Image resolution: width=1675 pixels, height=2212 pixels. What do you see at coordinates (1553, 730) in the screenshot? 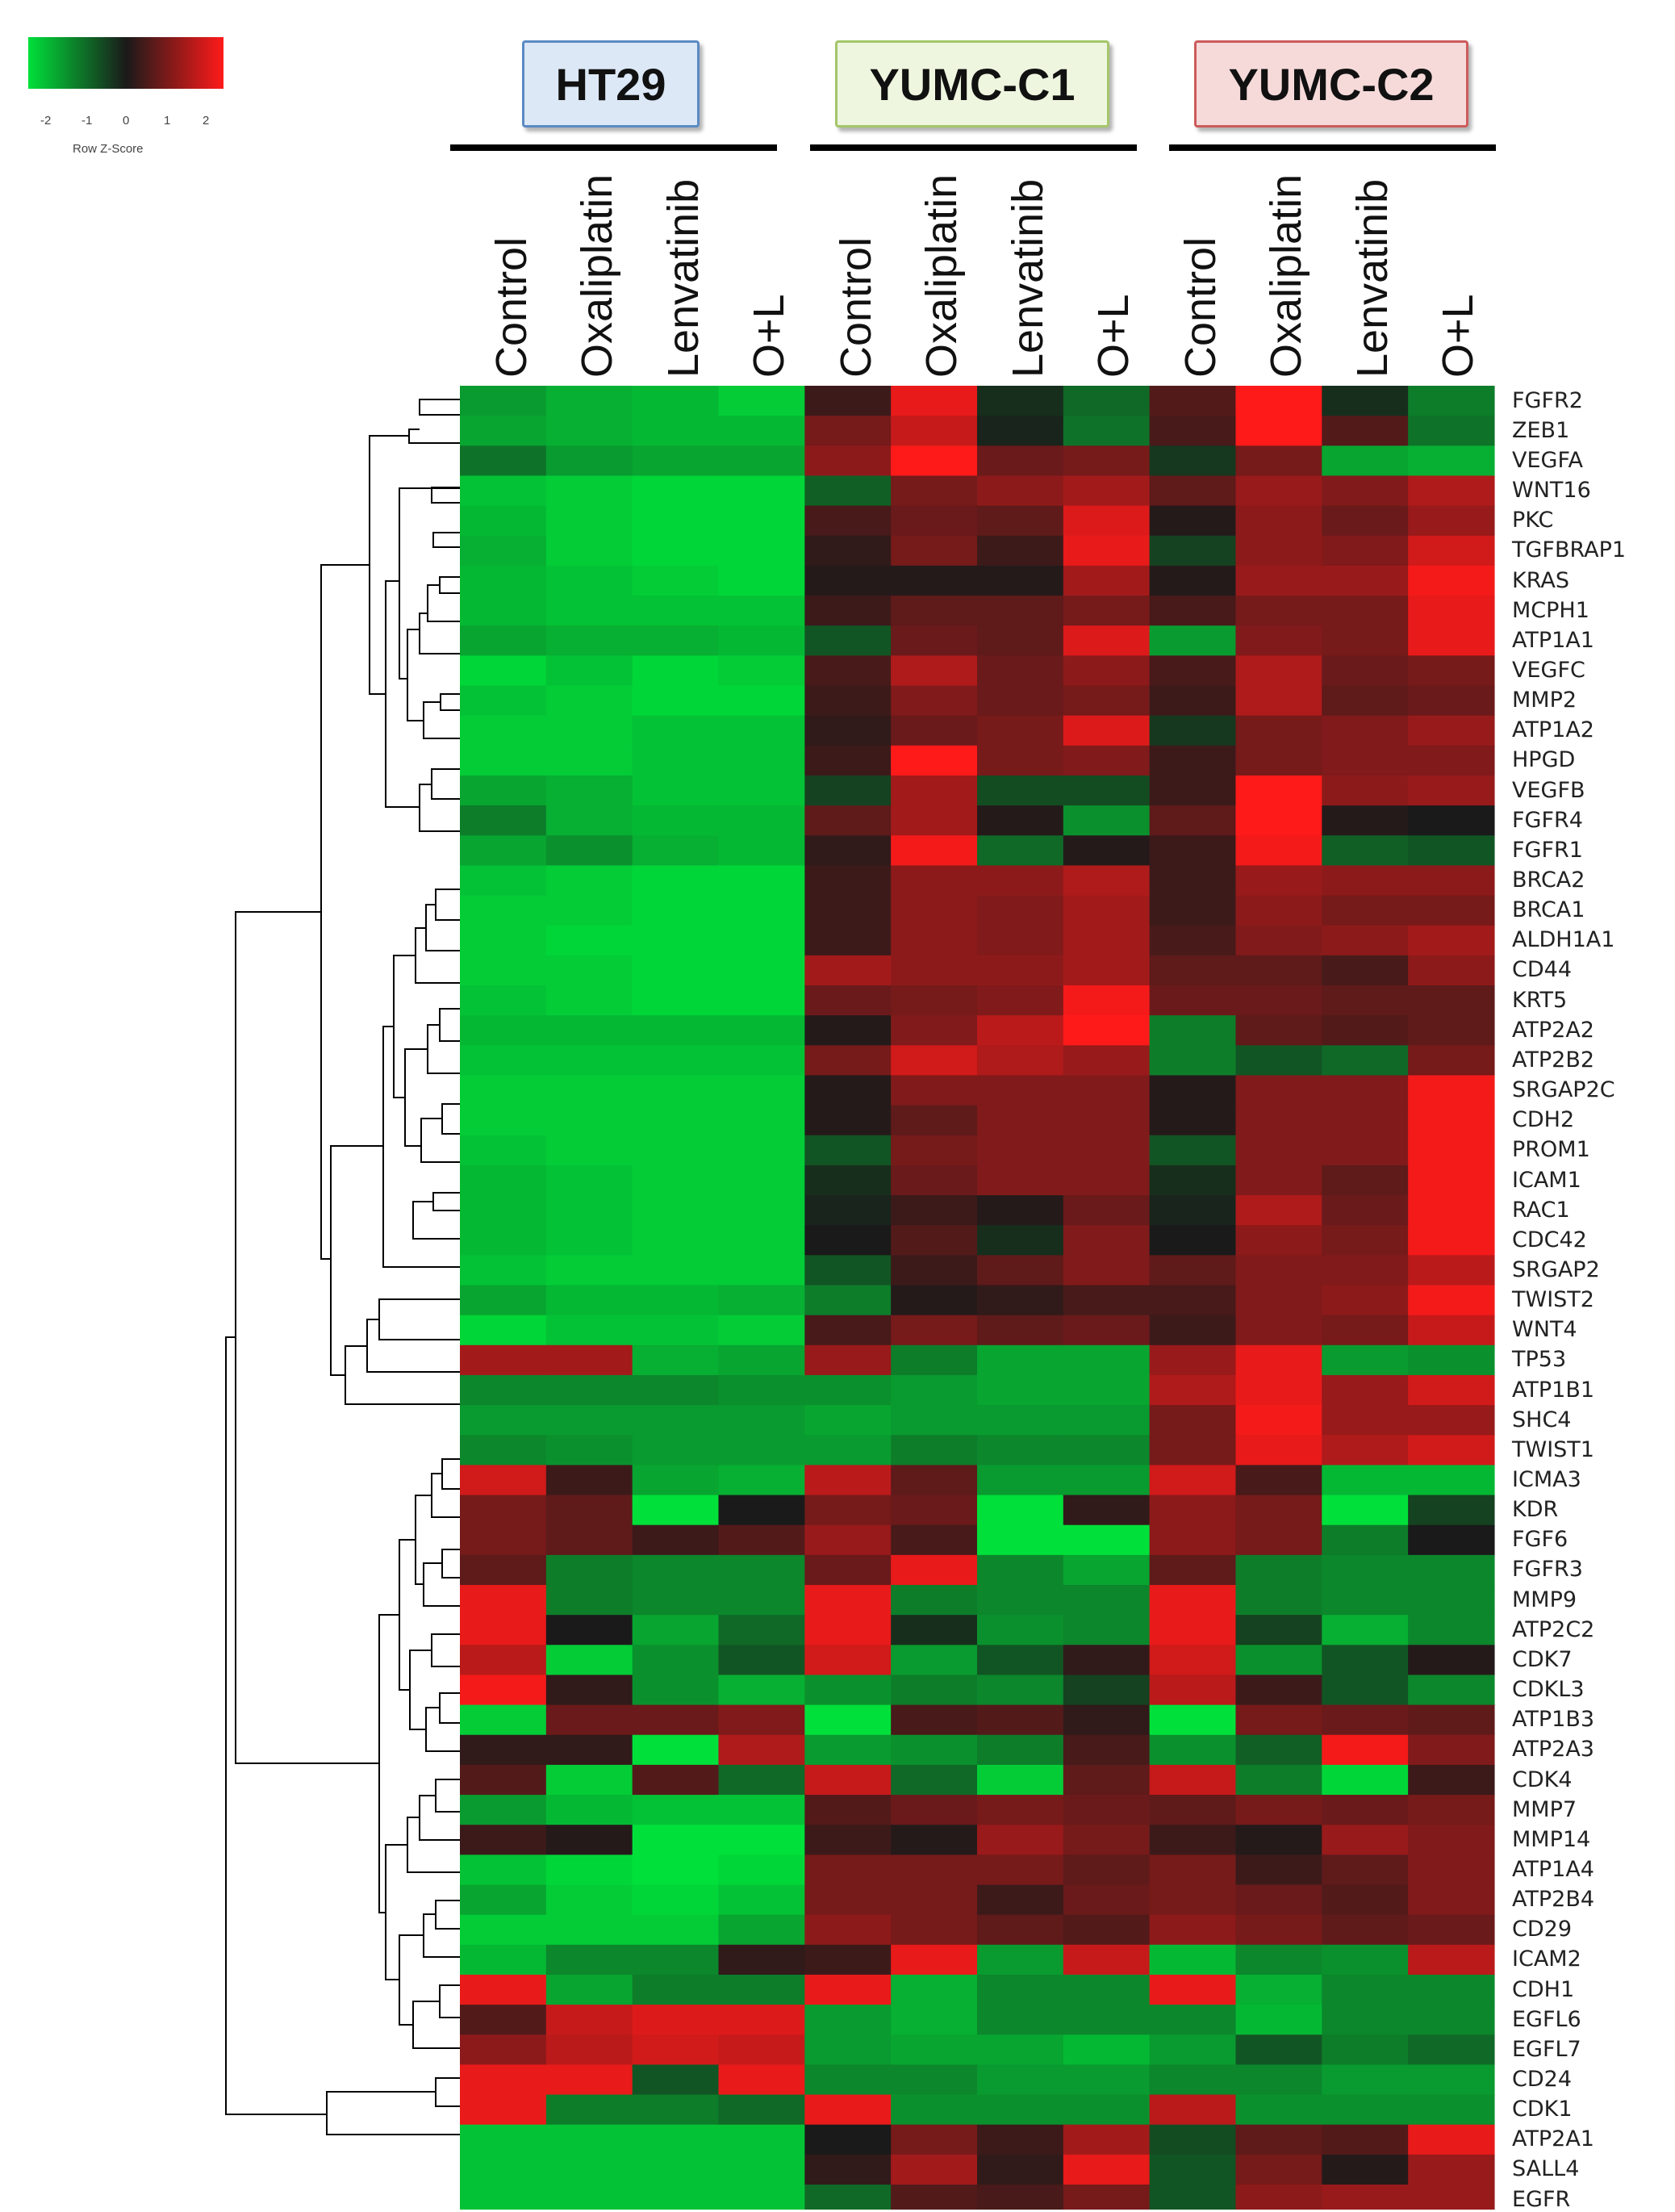
I see `gene-label: ATP1A2` at bounding box center [1553, 730].